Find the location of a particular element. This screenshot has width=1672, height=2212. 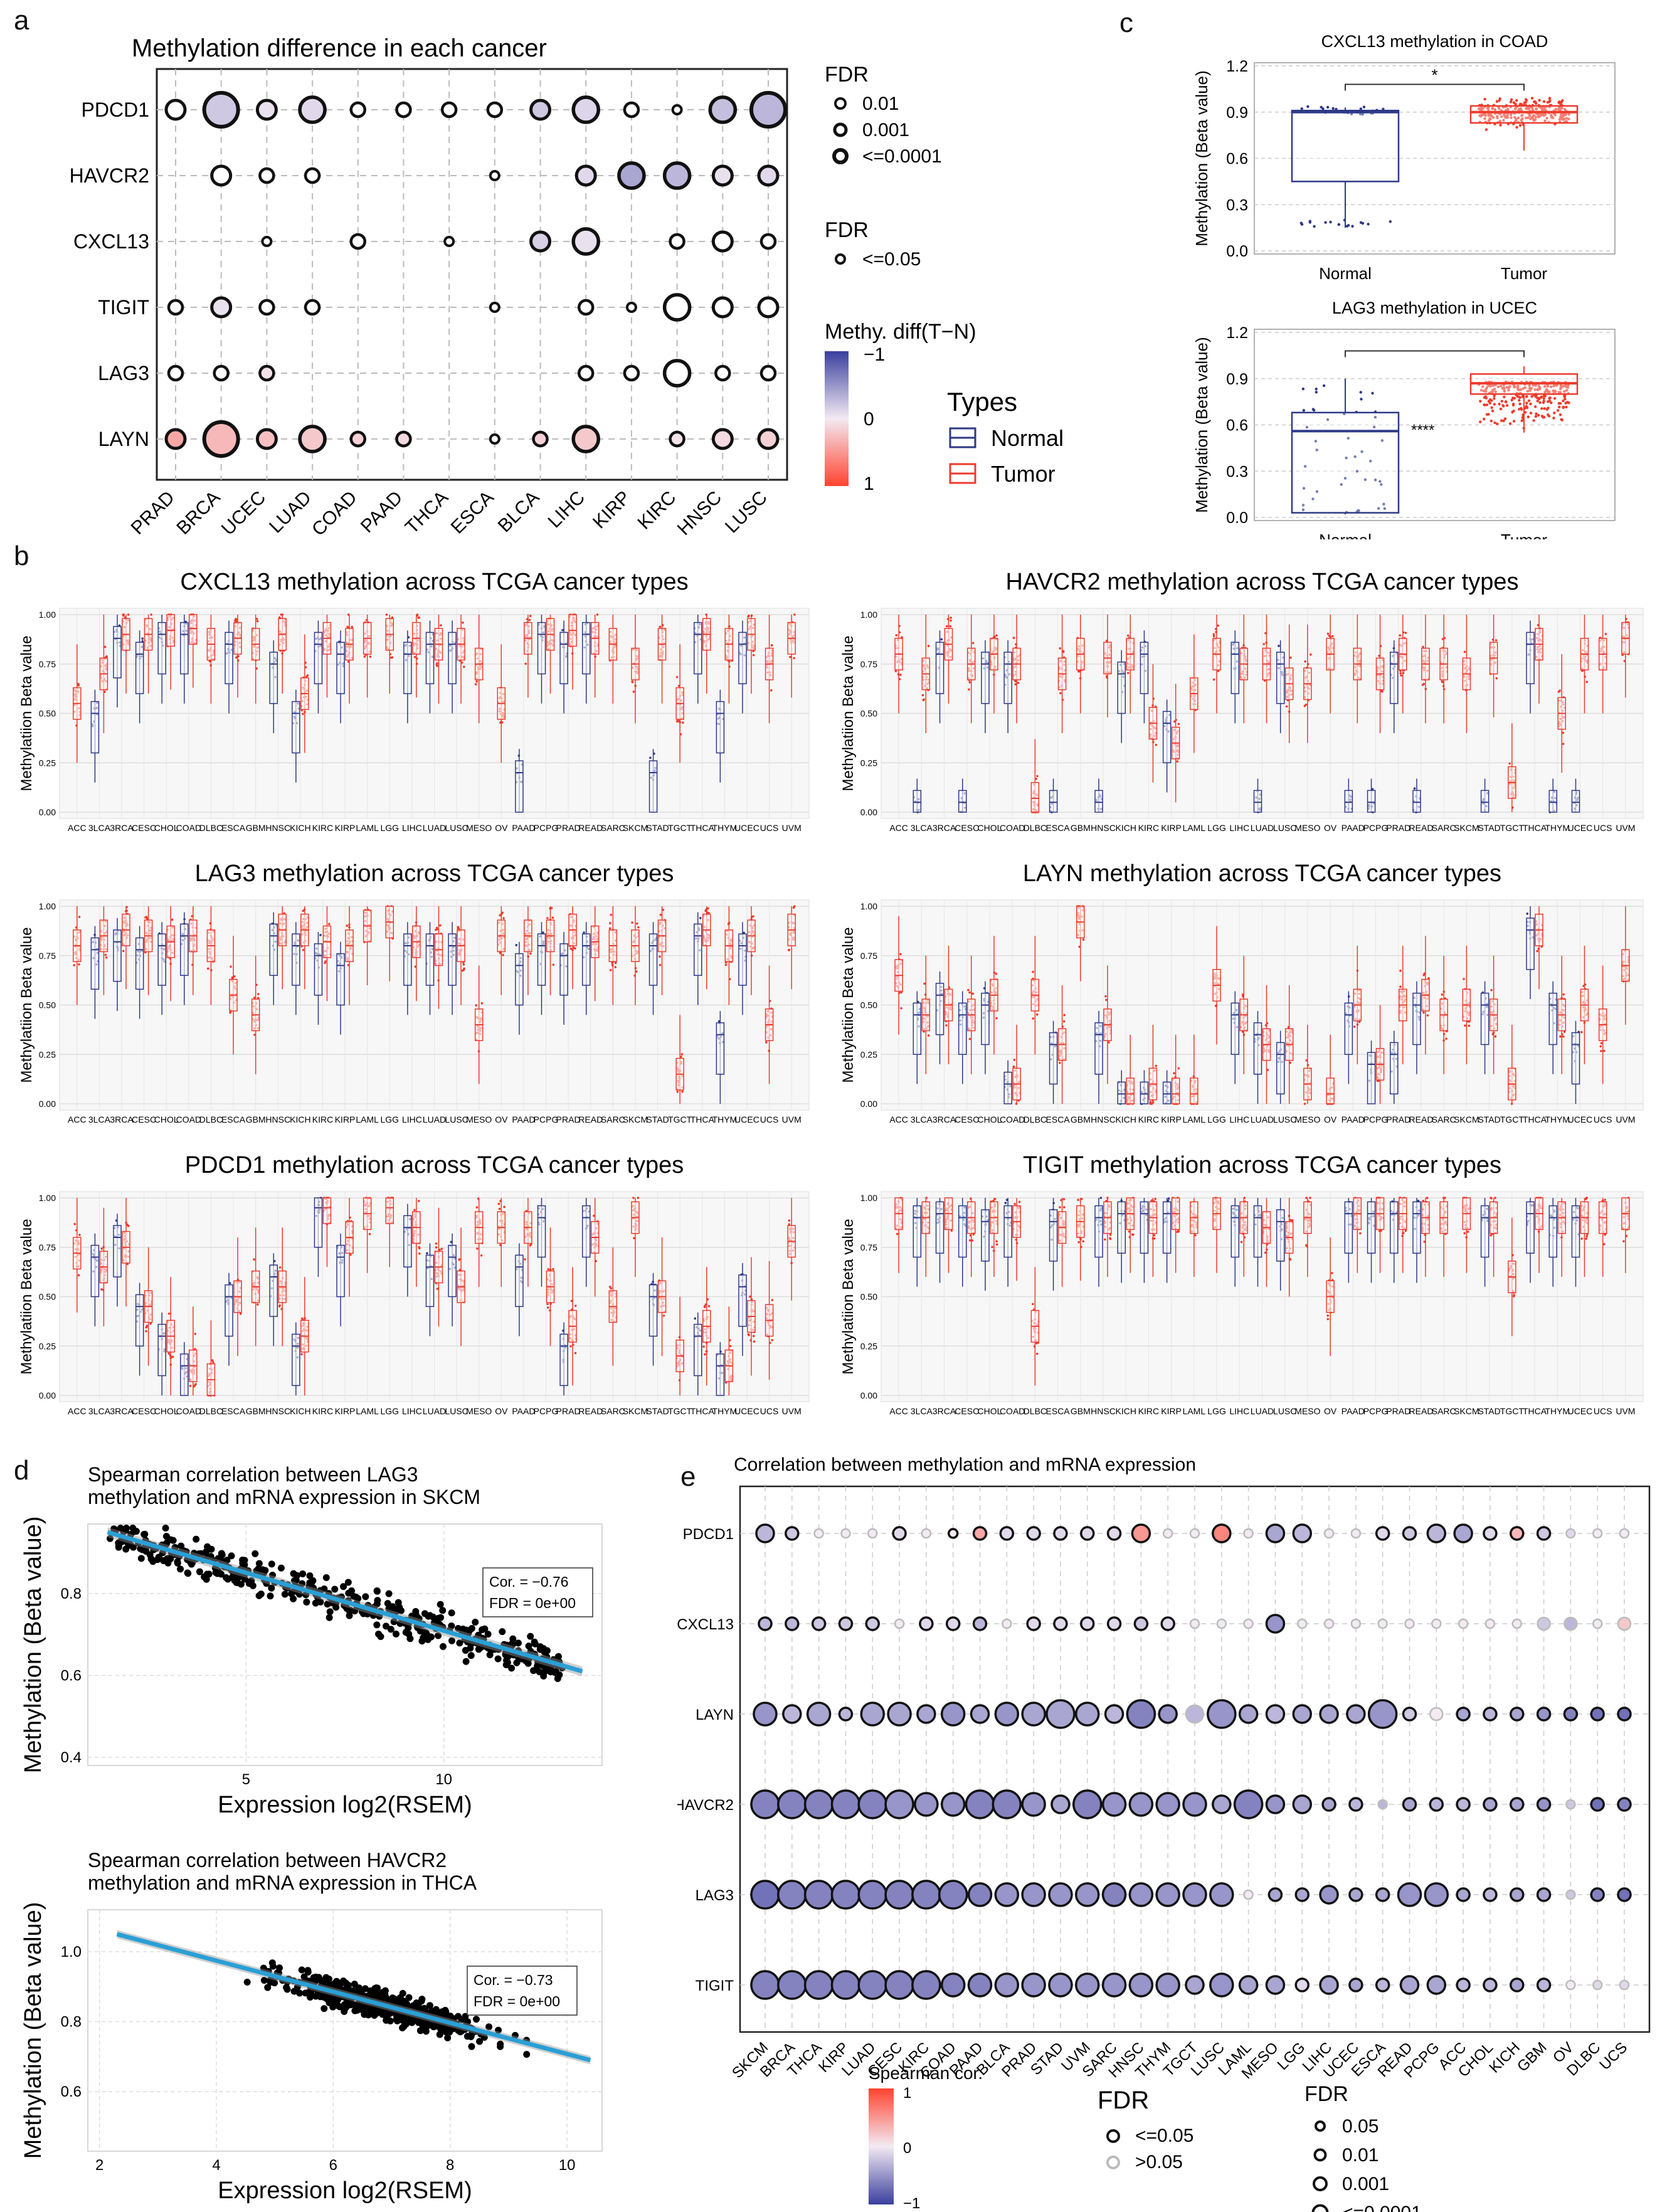

chart-b-xtick: THCA is located at coordinates (702, 828).